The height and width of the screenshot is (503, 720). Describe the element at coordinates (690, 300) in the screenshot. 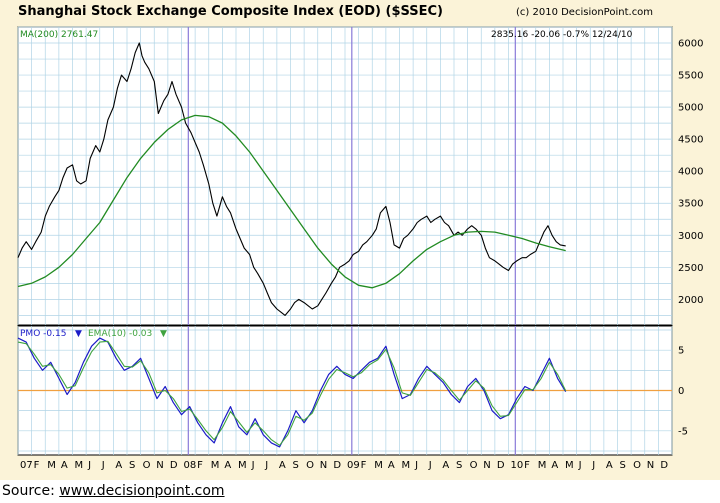

I see `price-y-tick: 2000` at that location.